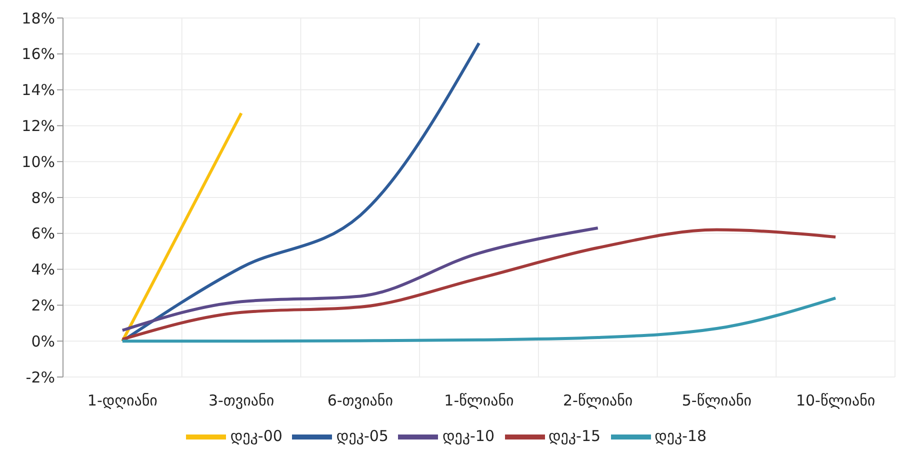  What do you see at coordinates (479, 401) in the screenshot?
I see `x-tick-label: 1-წლიანი` at bounding box center [479, 401].